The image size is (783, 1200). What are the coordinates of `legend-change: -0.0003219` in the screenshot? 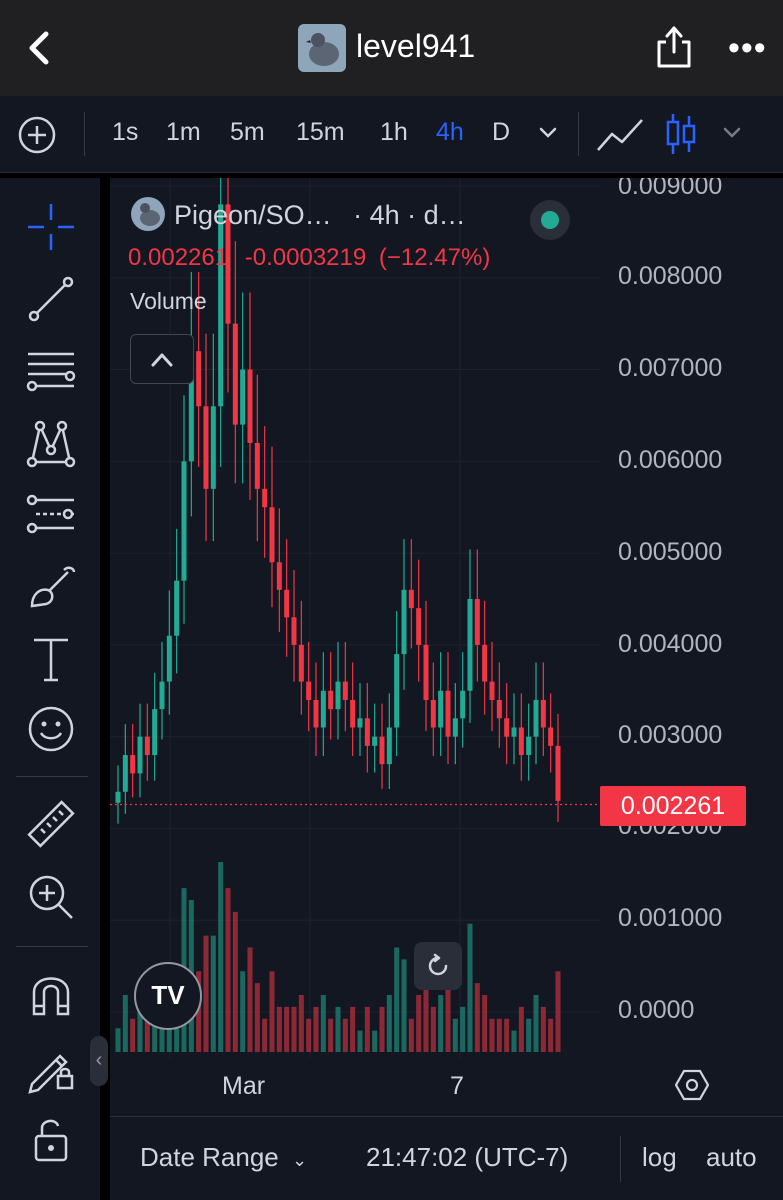 It's located at (305, 257).